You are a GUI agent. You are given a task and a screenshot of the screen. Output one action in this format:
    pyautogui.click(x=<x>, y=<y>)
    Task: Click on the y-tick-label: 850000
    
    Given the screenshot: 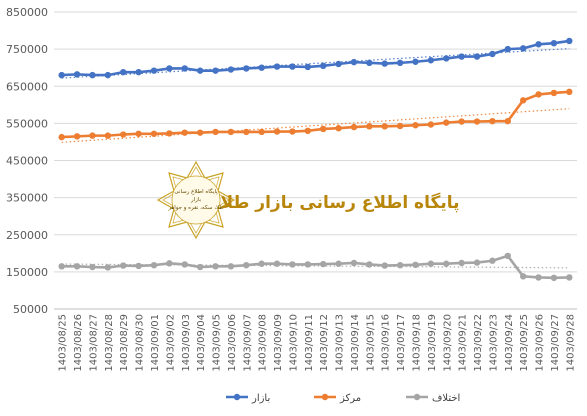 What is the action you would take?
    pyautogui.click(x=27, y=12)
    